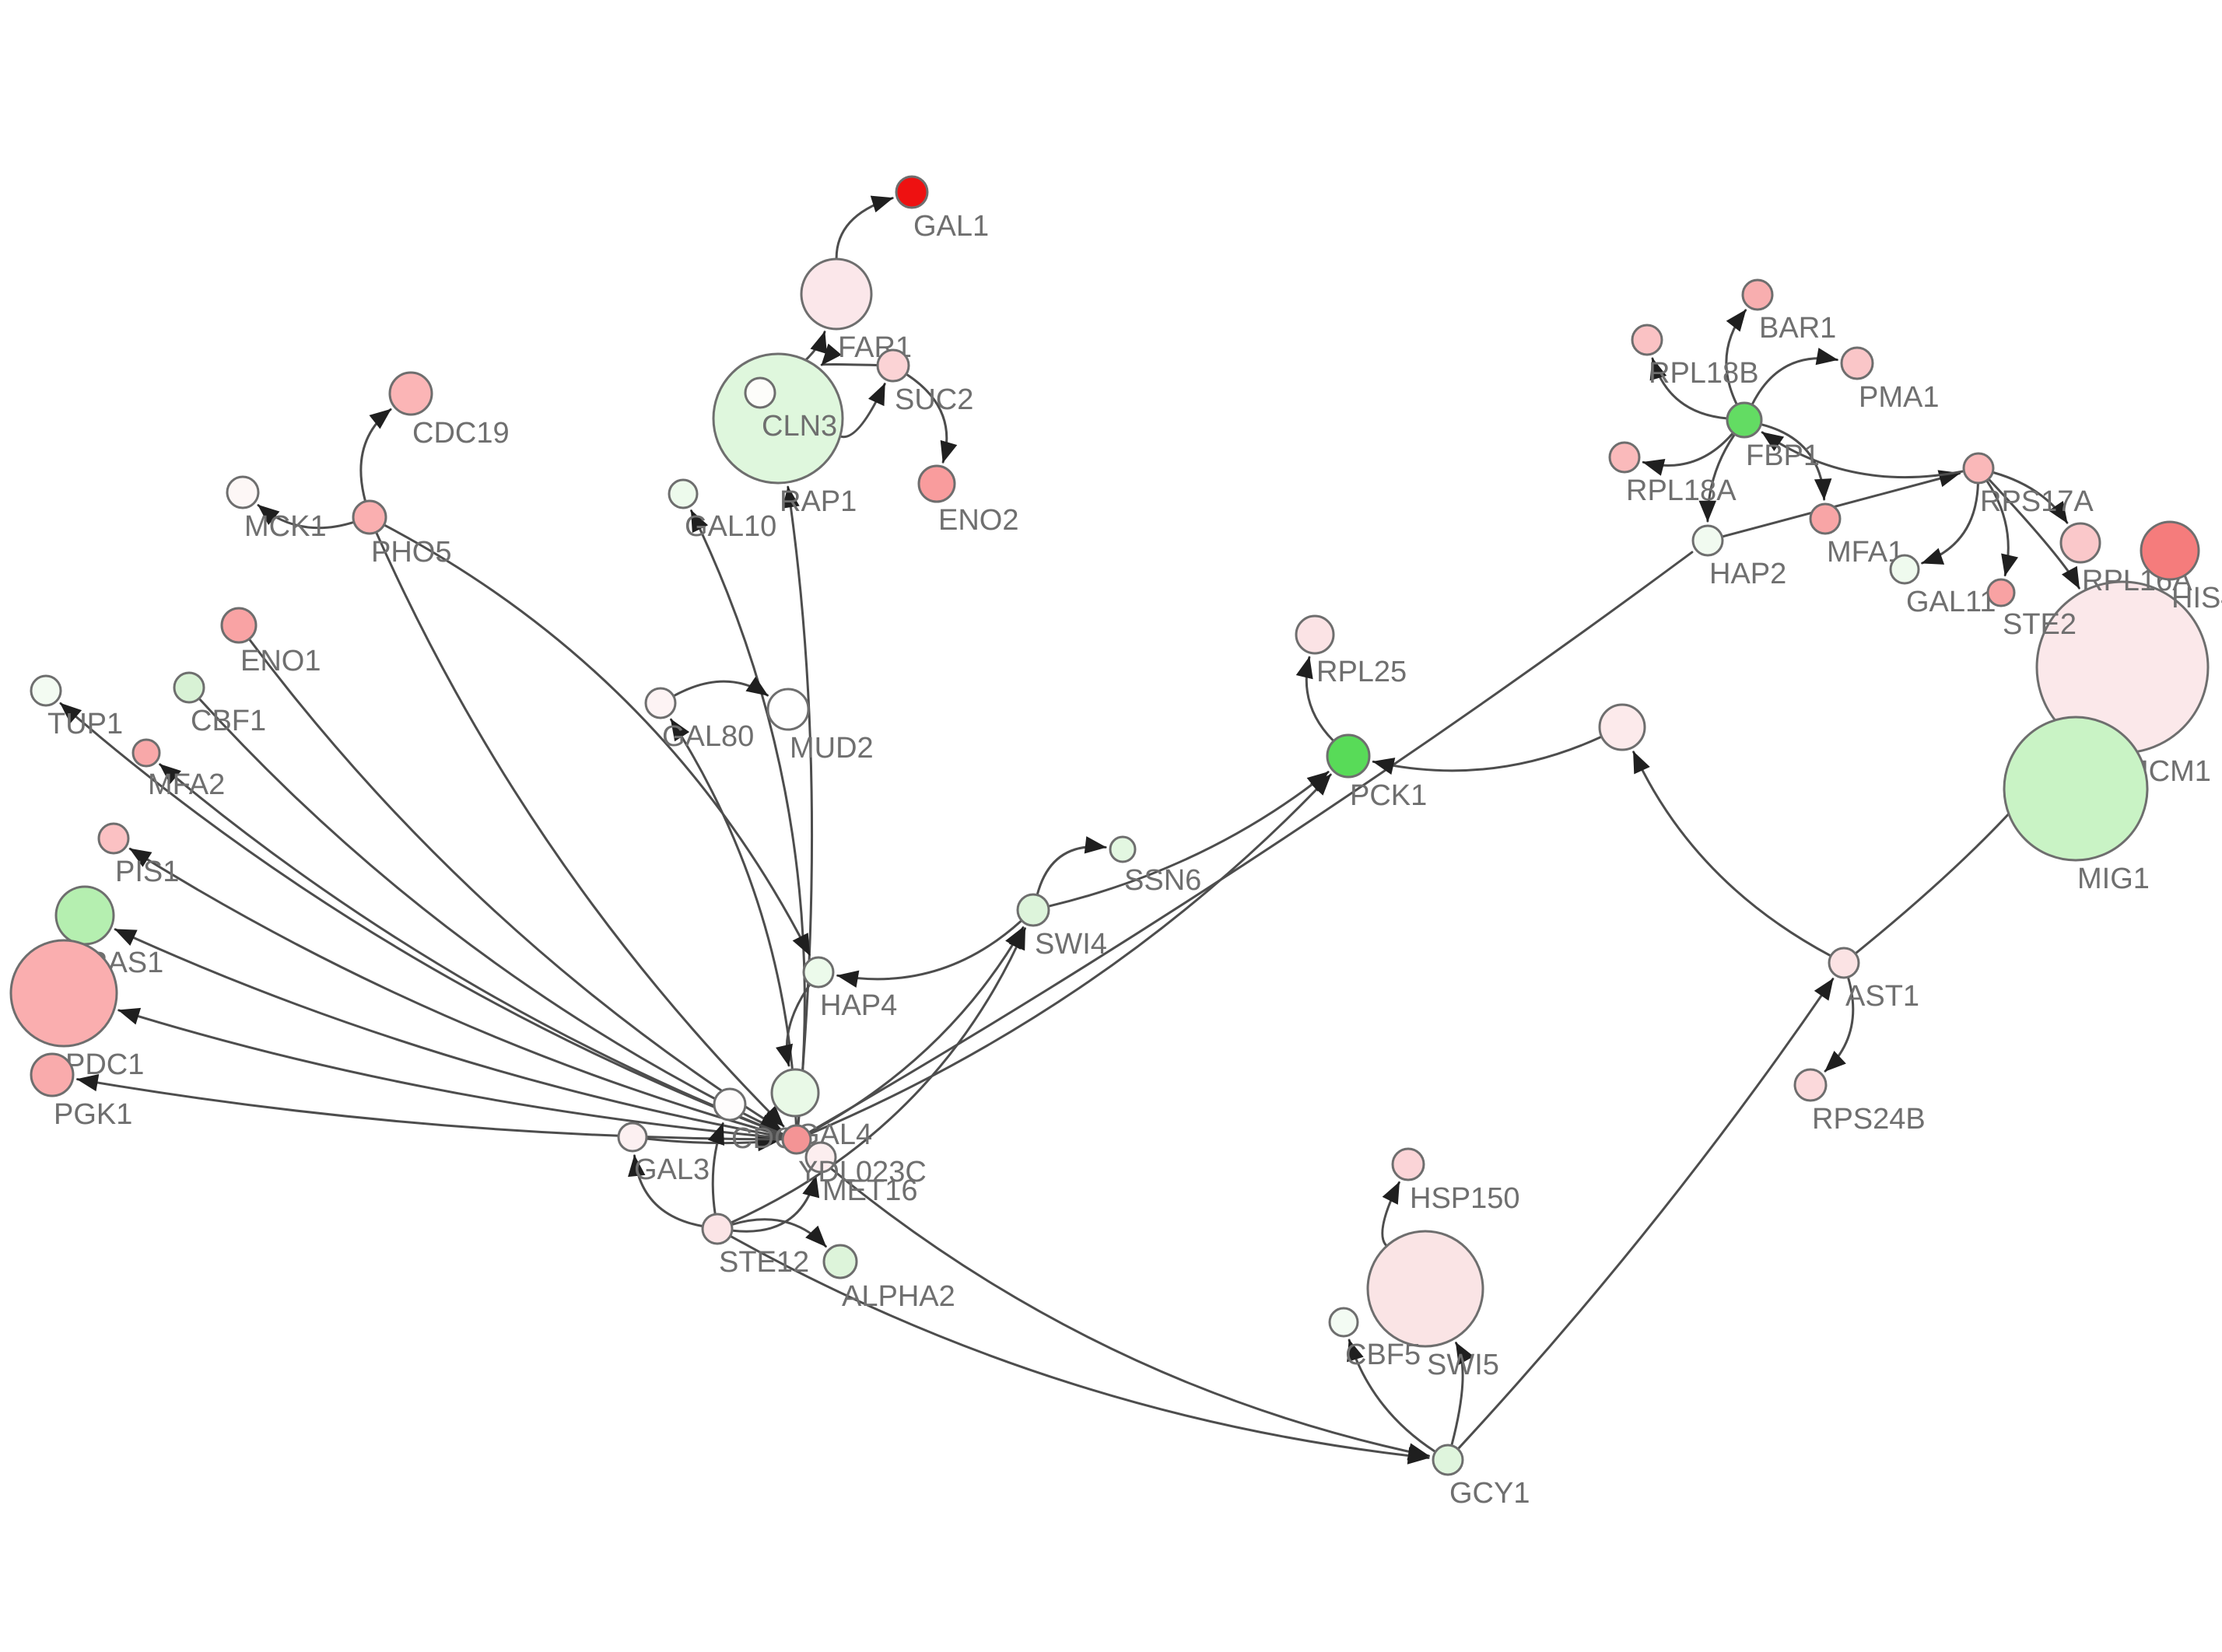 This screenshot has height=1652, width=2222. Describe the element at coordinates (795, 1093) in the screenshot. I see `node-gal4` at that location.